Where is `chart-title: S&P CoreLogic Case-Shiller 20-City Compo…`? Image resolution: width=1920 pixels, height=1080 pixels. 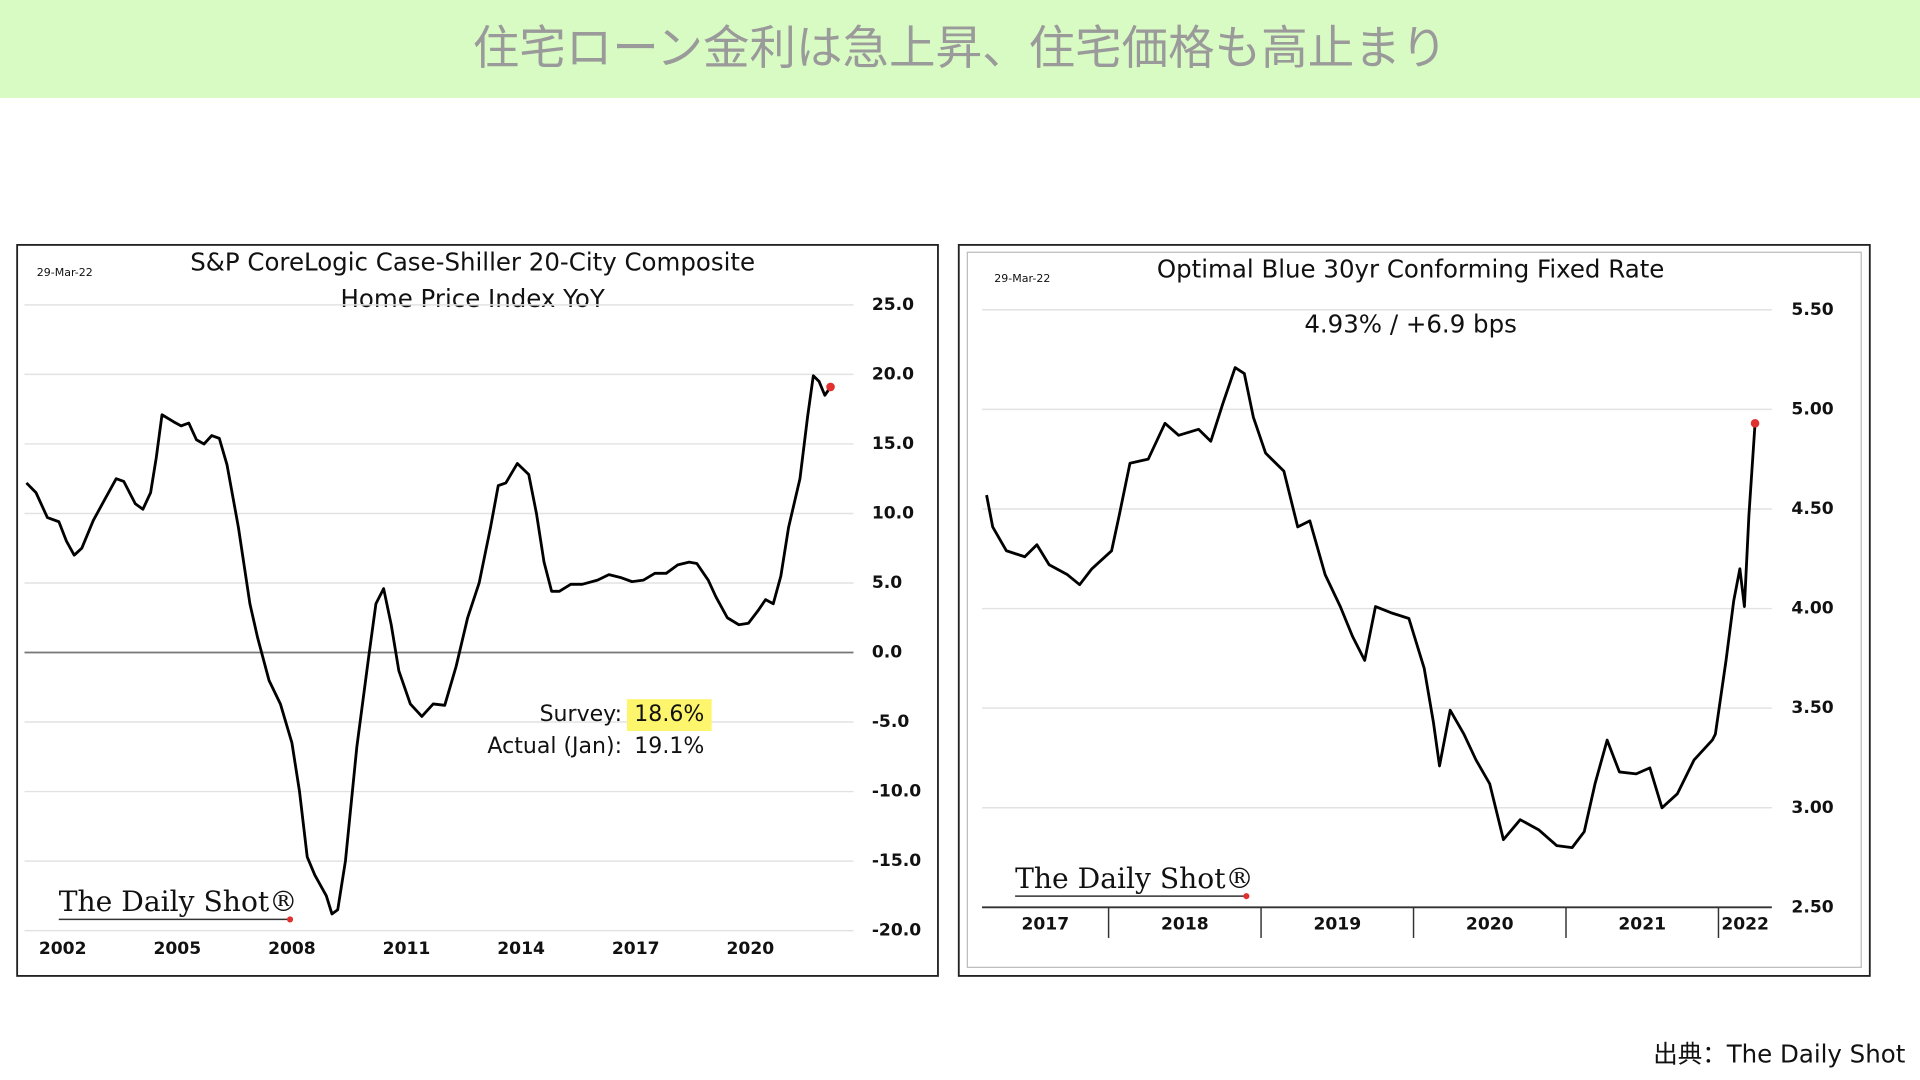 chart-title: S&P CoreLogic Case-Shiller 20-City Compo… is located at coordinates (472, 261).